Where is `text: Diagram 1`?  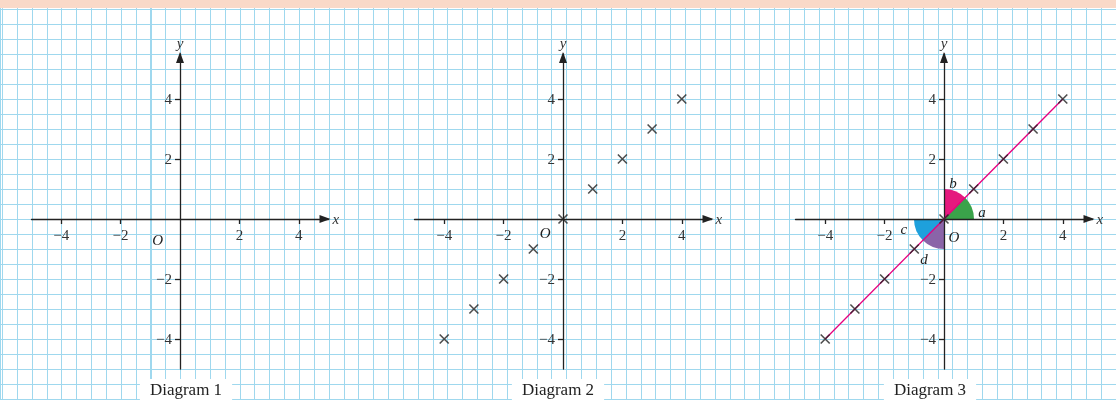 text: Diagram 1 is located at coordinates (186, 389).